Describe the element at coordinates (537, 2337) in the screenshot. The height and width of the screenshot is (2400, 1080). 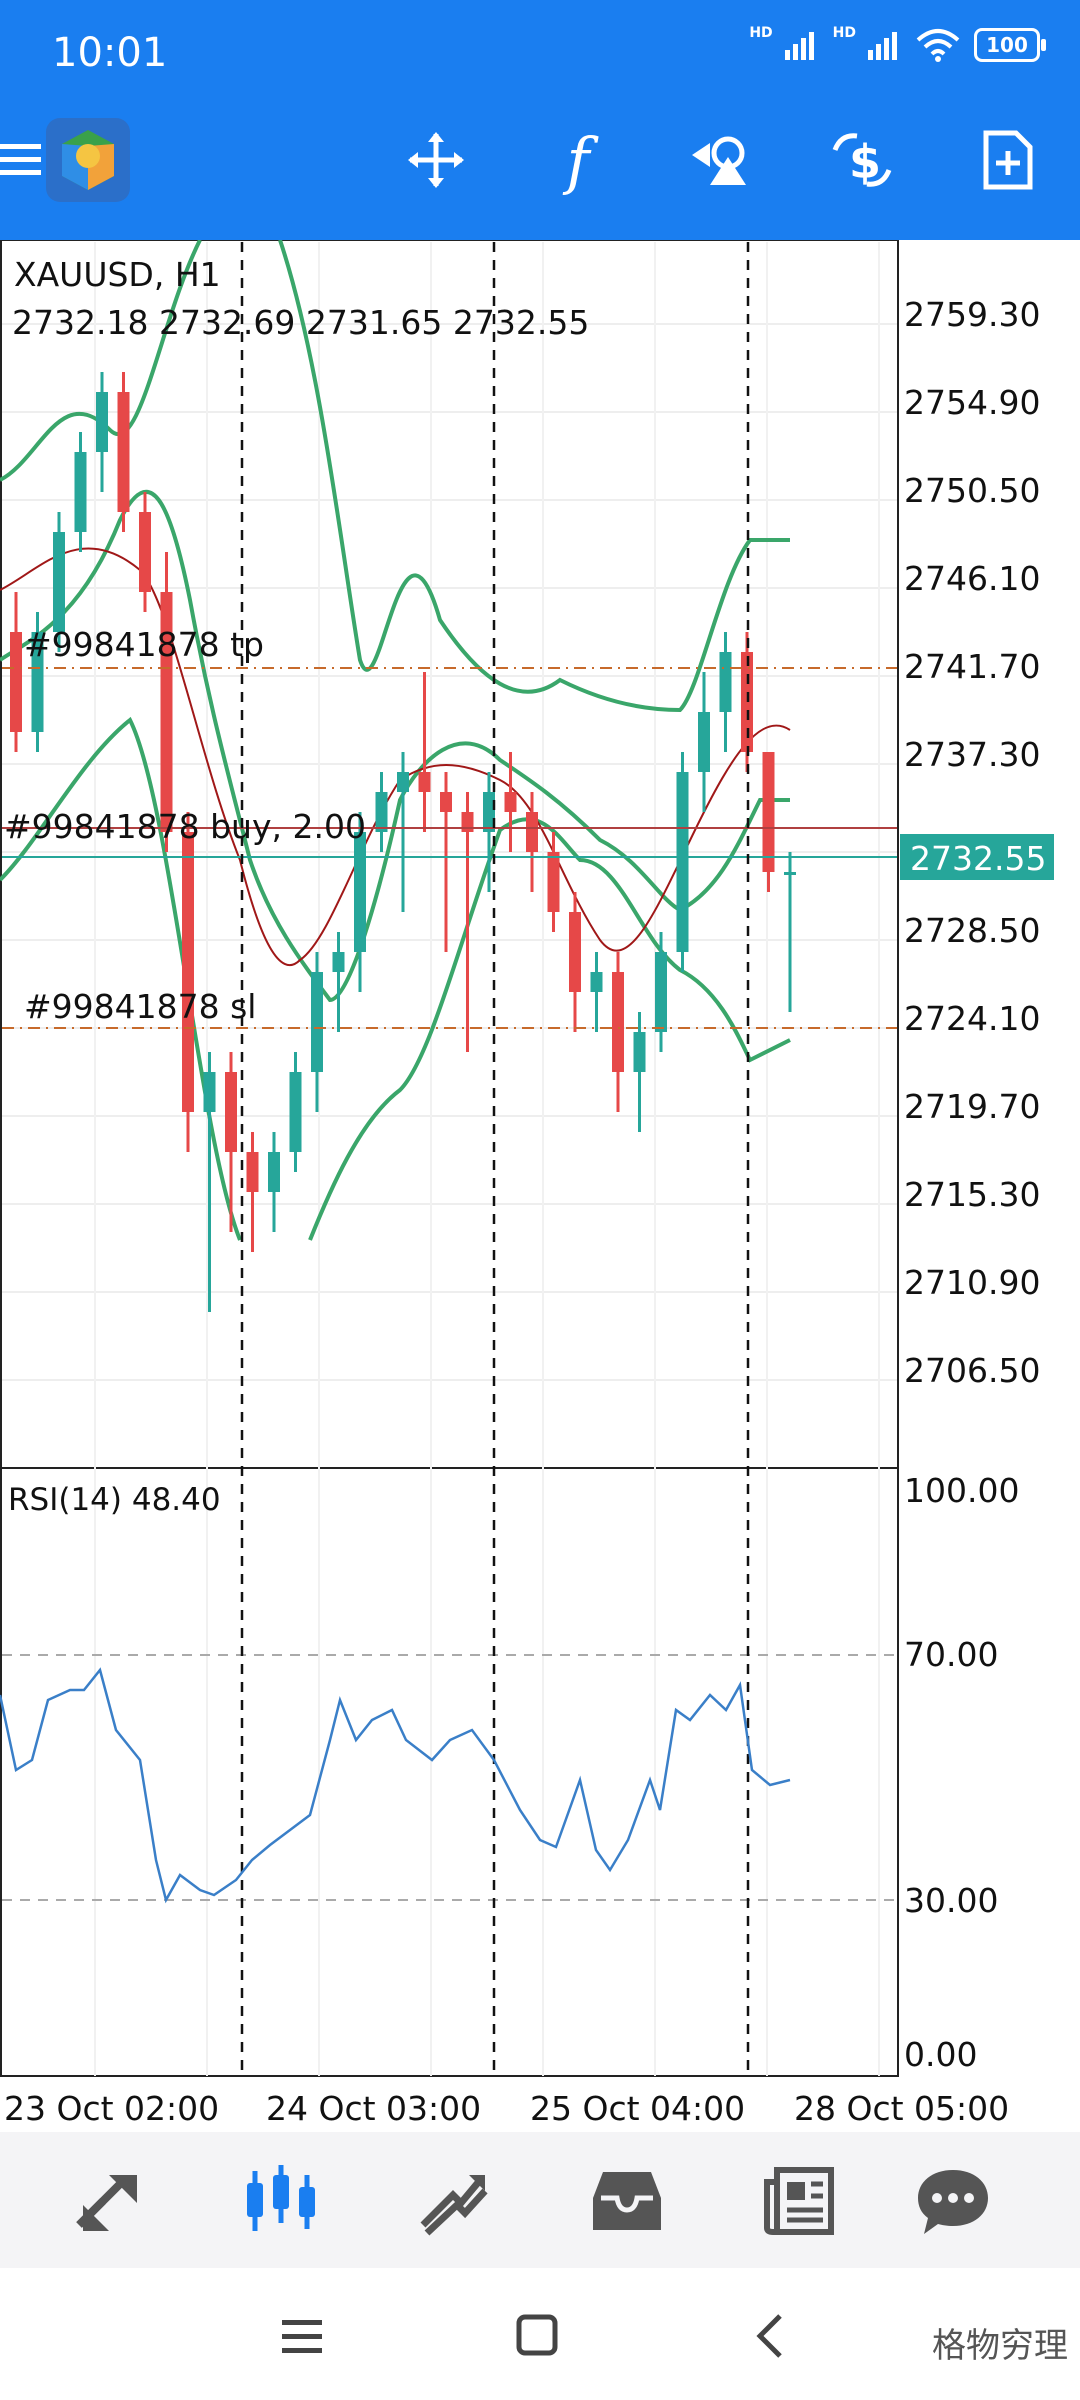
I see `home-button` at that location.